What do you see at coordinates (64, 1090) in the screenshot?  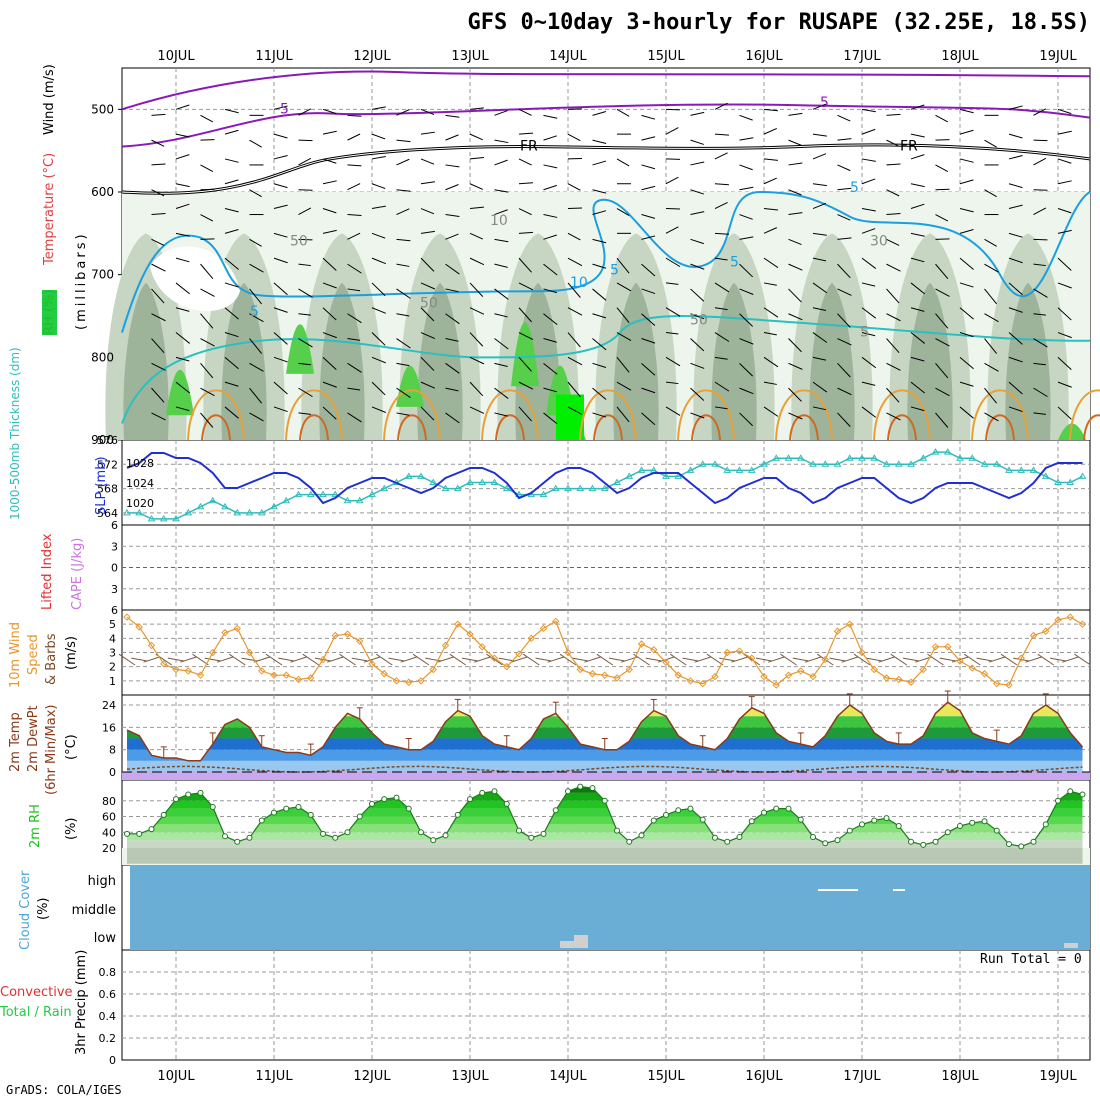 I see `credit-text: GrADS: COLA/IGES` at bounding box center [64, 1090].